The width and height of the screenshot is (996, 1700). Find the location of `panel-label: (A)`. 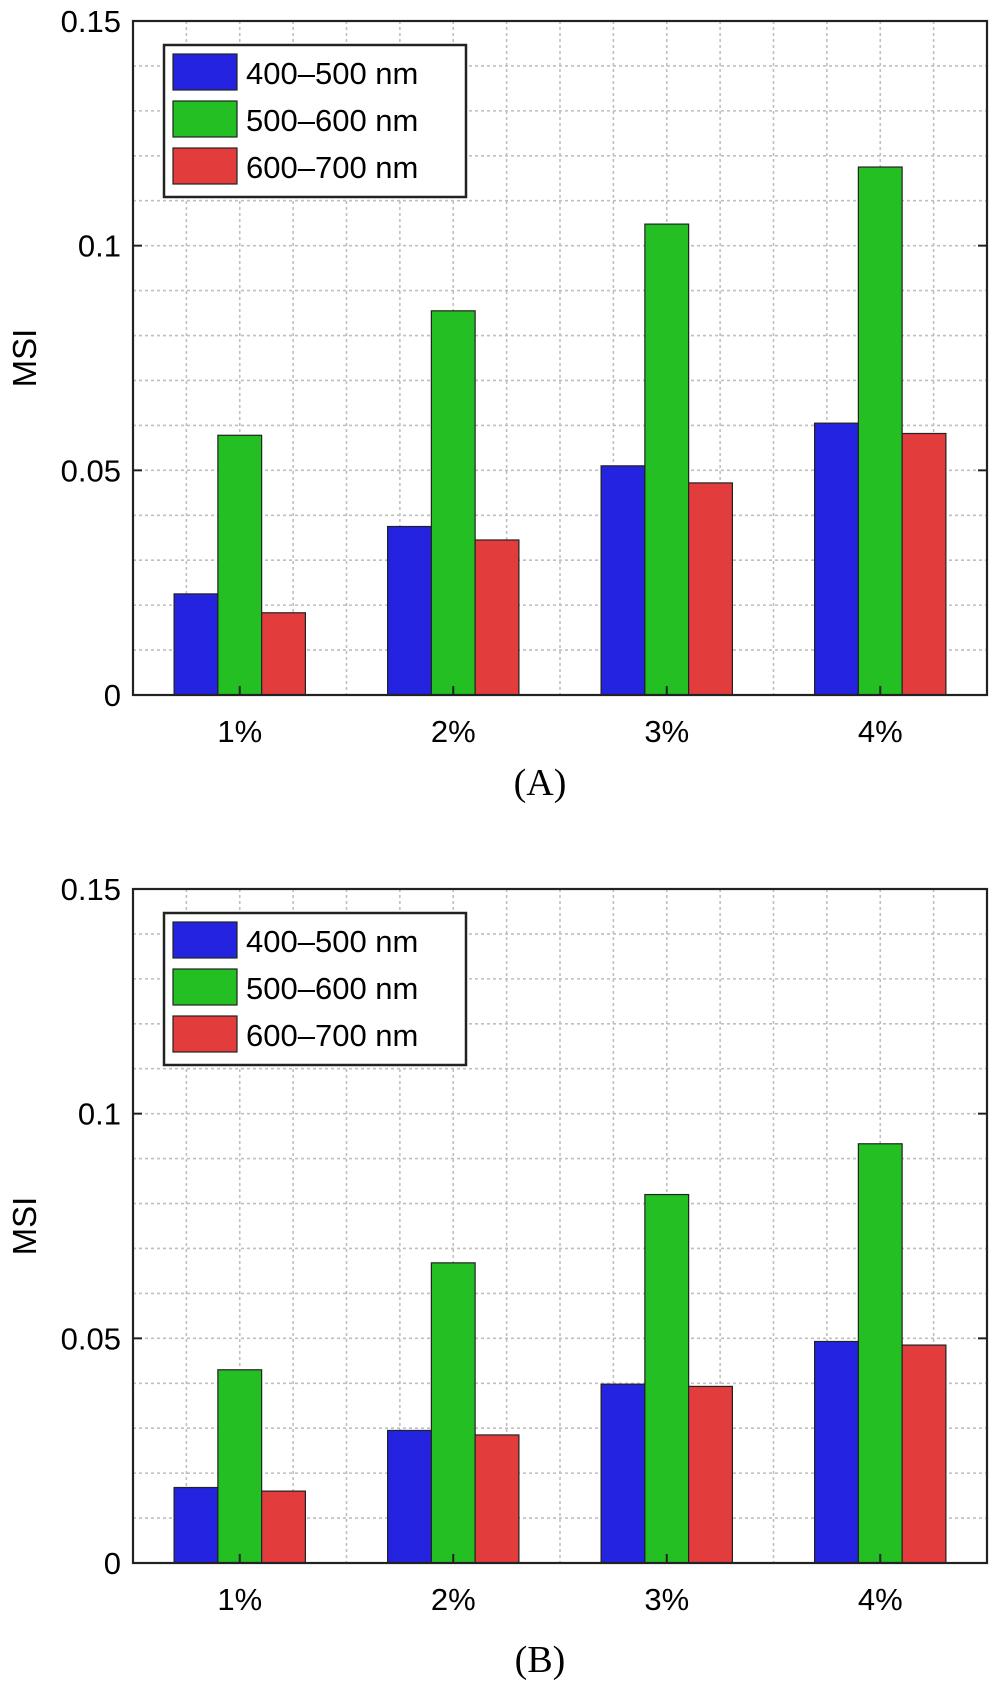

panel-label: (A) is located at coordinates (540, 783).